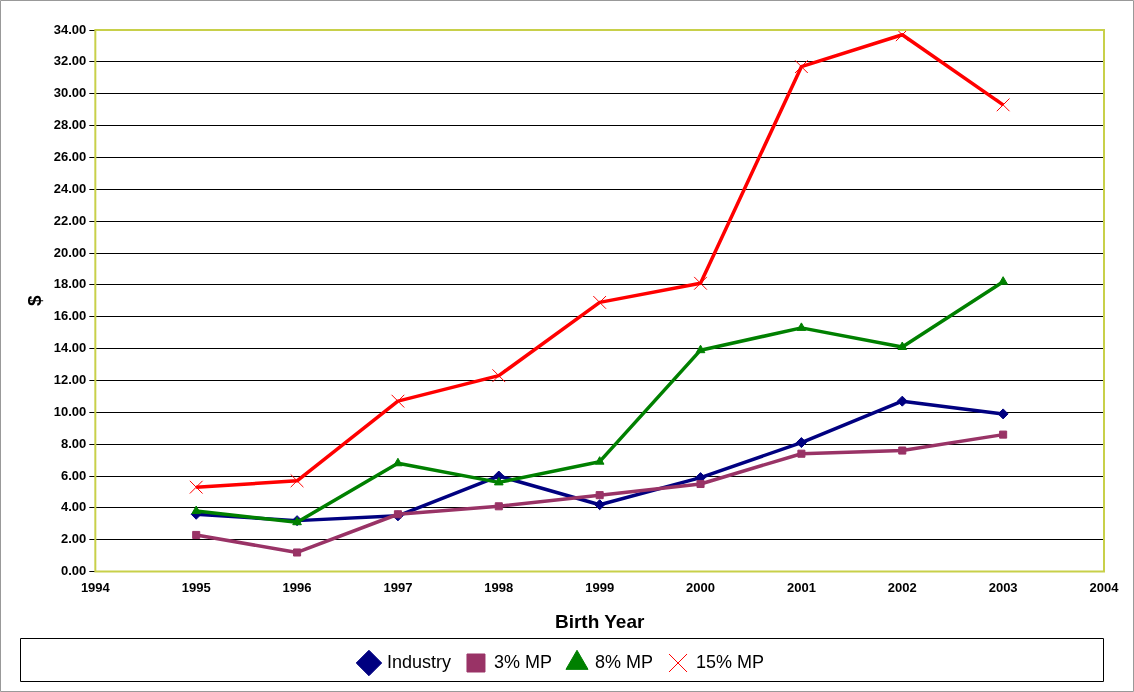 The width and height of the screenshot is (1134, 692). Describe the element at coordinates (70, 284) in the screenshot. I see `y-tick-label: 18.00` at that location.